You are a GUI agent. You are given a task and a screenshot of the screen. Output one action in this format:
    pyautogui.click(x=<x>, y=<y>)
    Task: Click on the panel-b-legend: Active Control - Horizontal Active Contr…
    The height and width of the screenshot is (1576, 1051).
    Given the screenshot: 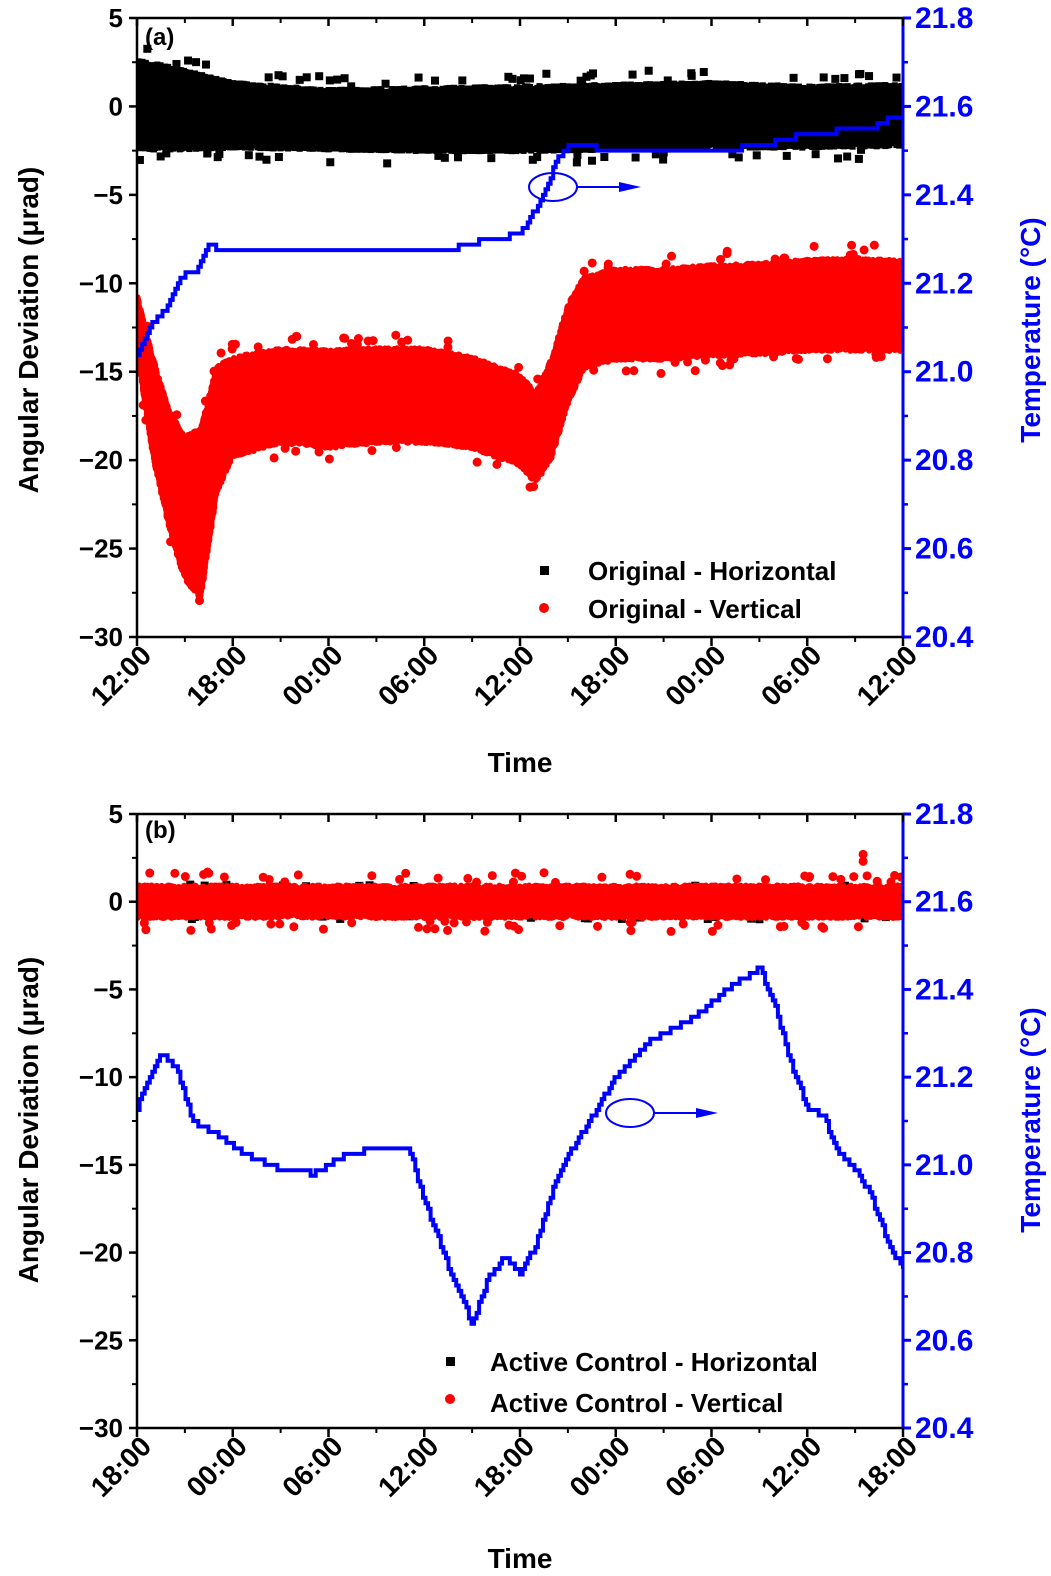 What is the action you would take?
    pyautogui.click(x=631, y=1382)
    